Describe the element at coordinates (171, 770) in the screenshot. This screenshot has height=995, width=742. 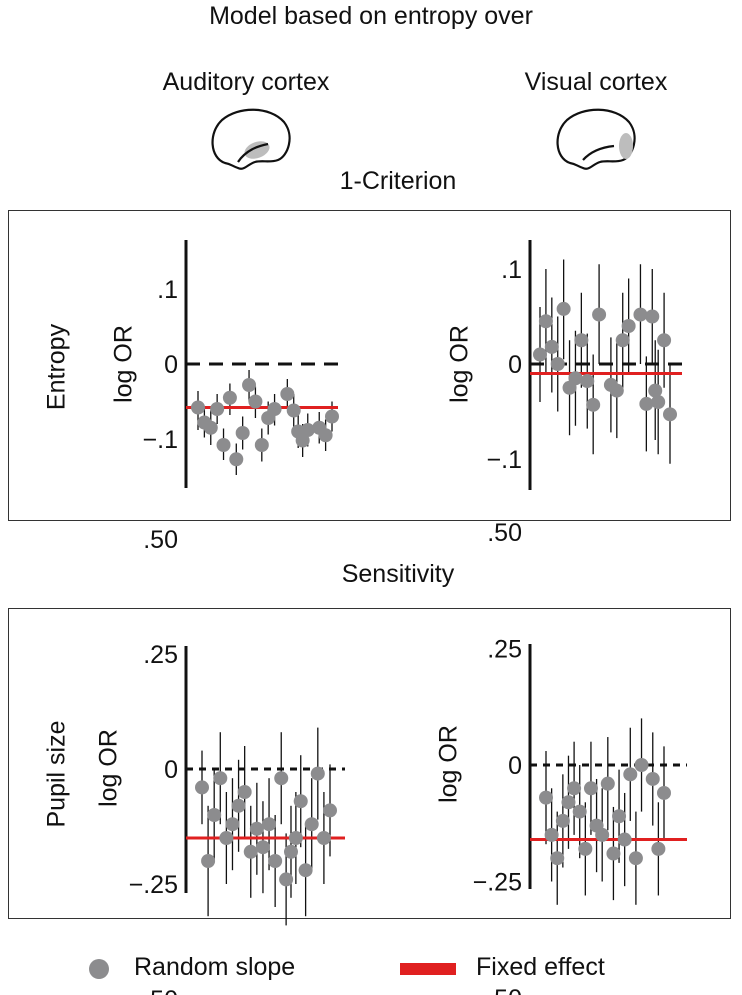
I see `pupil-auditory-ytick-label: 0` at that location.